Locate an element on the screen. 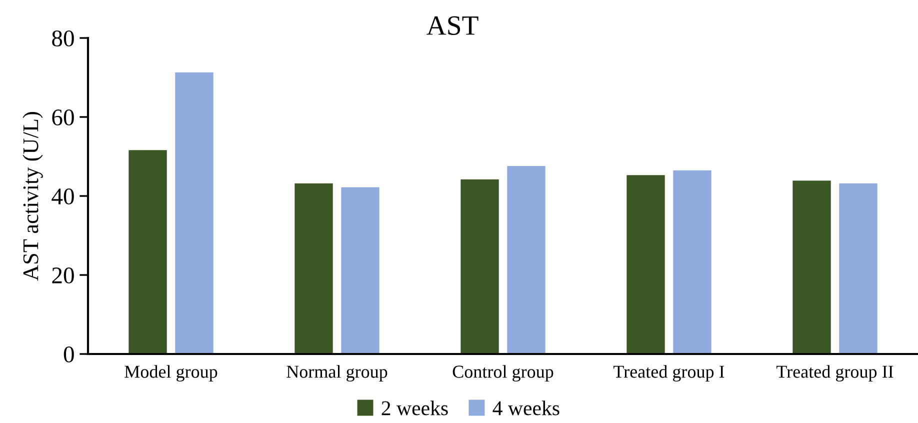 The image size is (918, 423). y-tick-label: 20 is located at coordinates (63, 275).